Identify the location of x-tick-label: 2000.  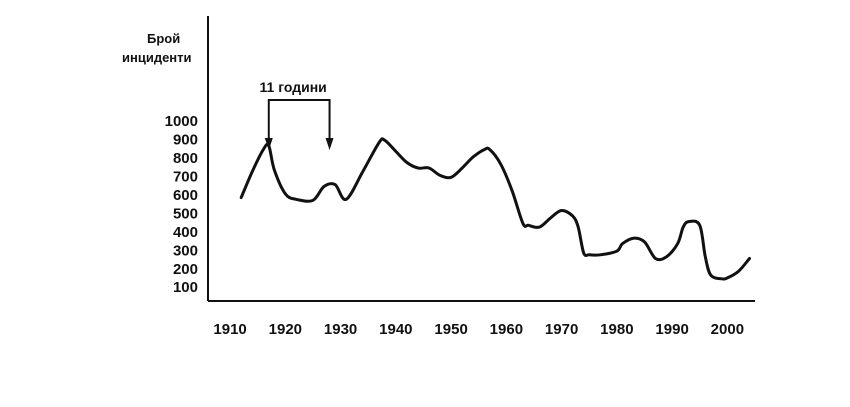
(727, 329).